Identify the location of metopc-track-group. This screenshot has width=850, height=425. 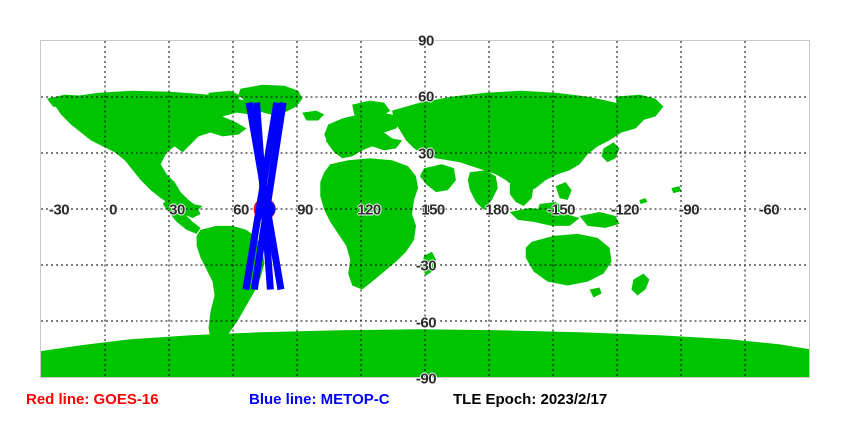
(264, 196).